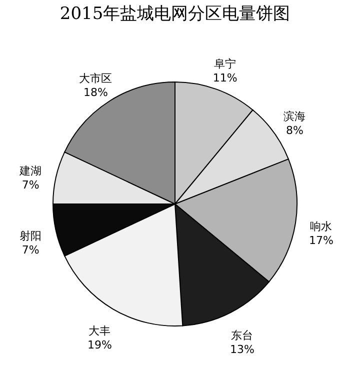 The height and width of the screenshot is (386, 350). Describe the element at coordinates (99, 345) in the screenshot. I see `data-label: 19%` at that location.